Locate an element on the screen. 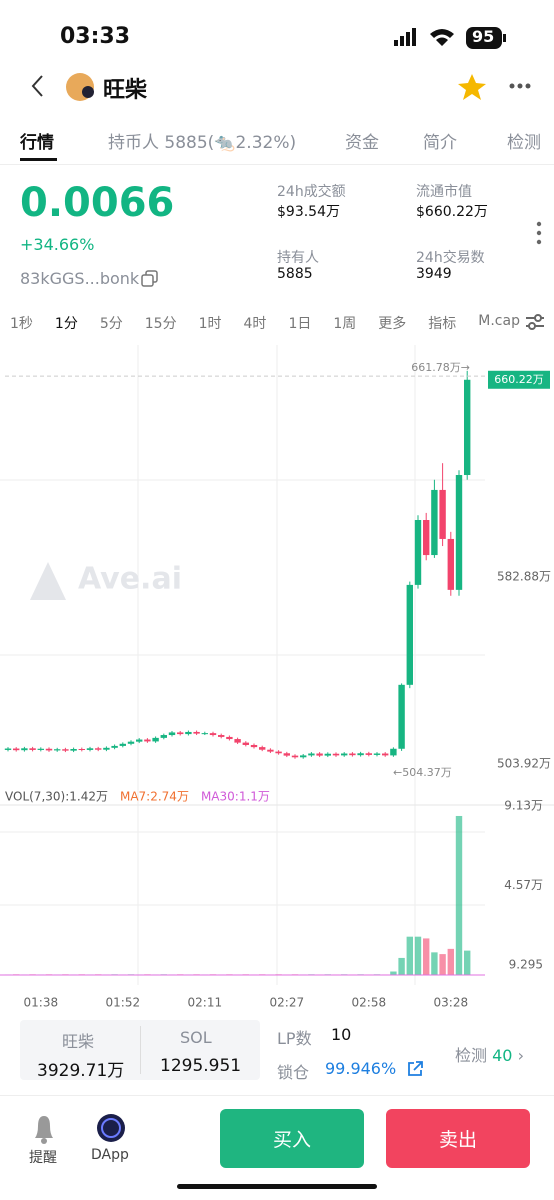 Image resolution: width=554 pixels, height=1200 pixels. x-tick-label: 02:58 is located at coordinates (369, 1003).